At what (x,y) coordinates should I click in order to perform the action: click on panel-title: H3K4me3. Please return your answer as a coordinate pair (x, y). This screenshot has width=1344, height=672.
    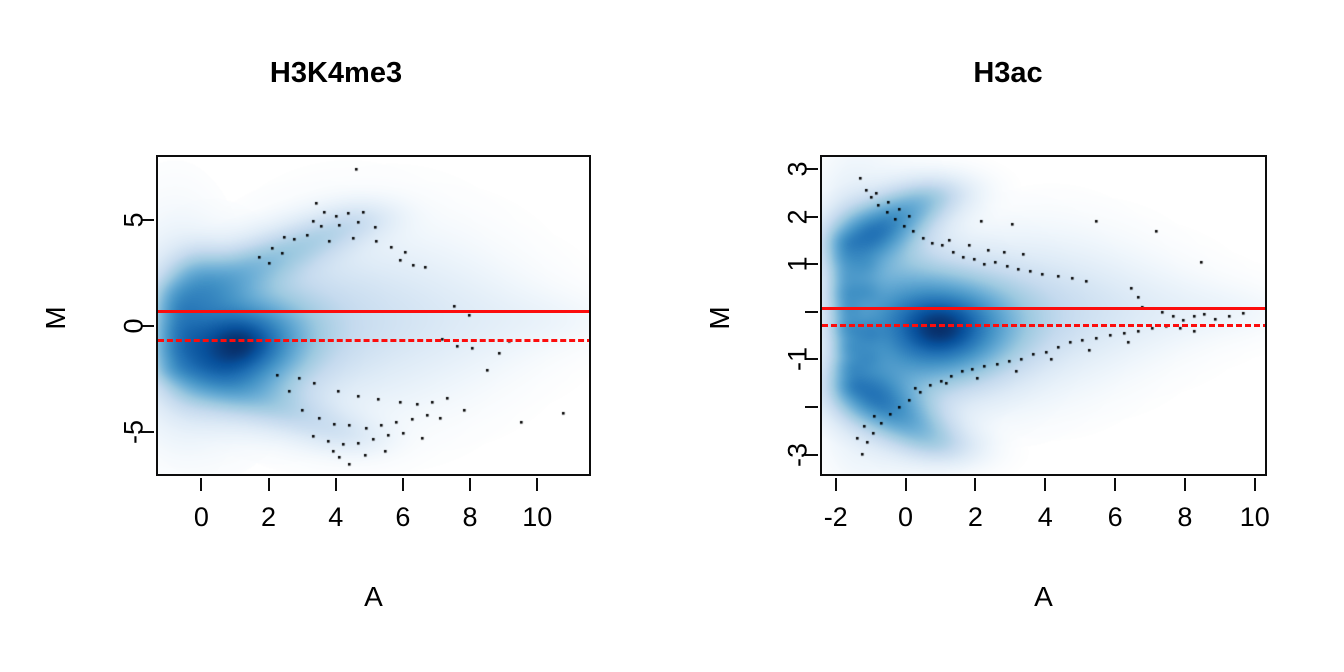
    Looking at the image, I should click on (336, 73).